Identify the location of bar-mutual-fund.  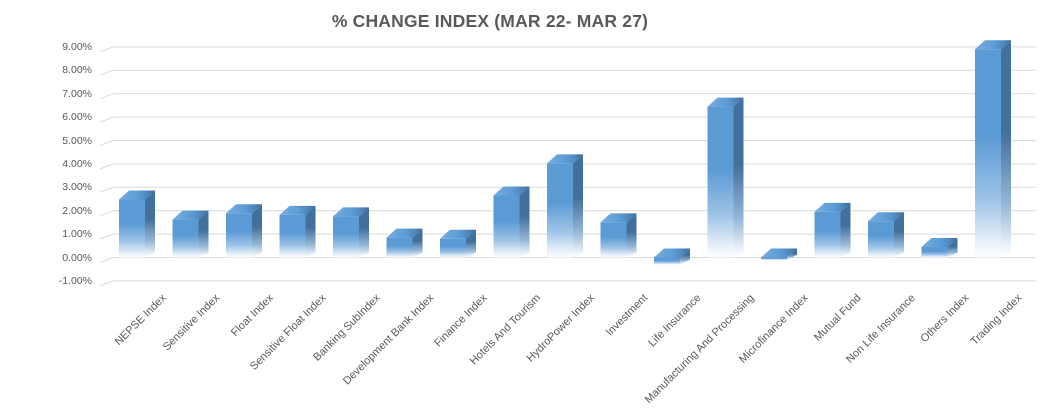
(832, 230).